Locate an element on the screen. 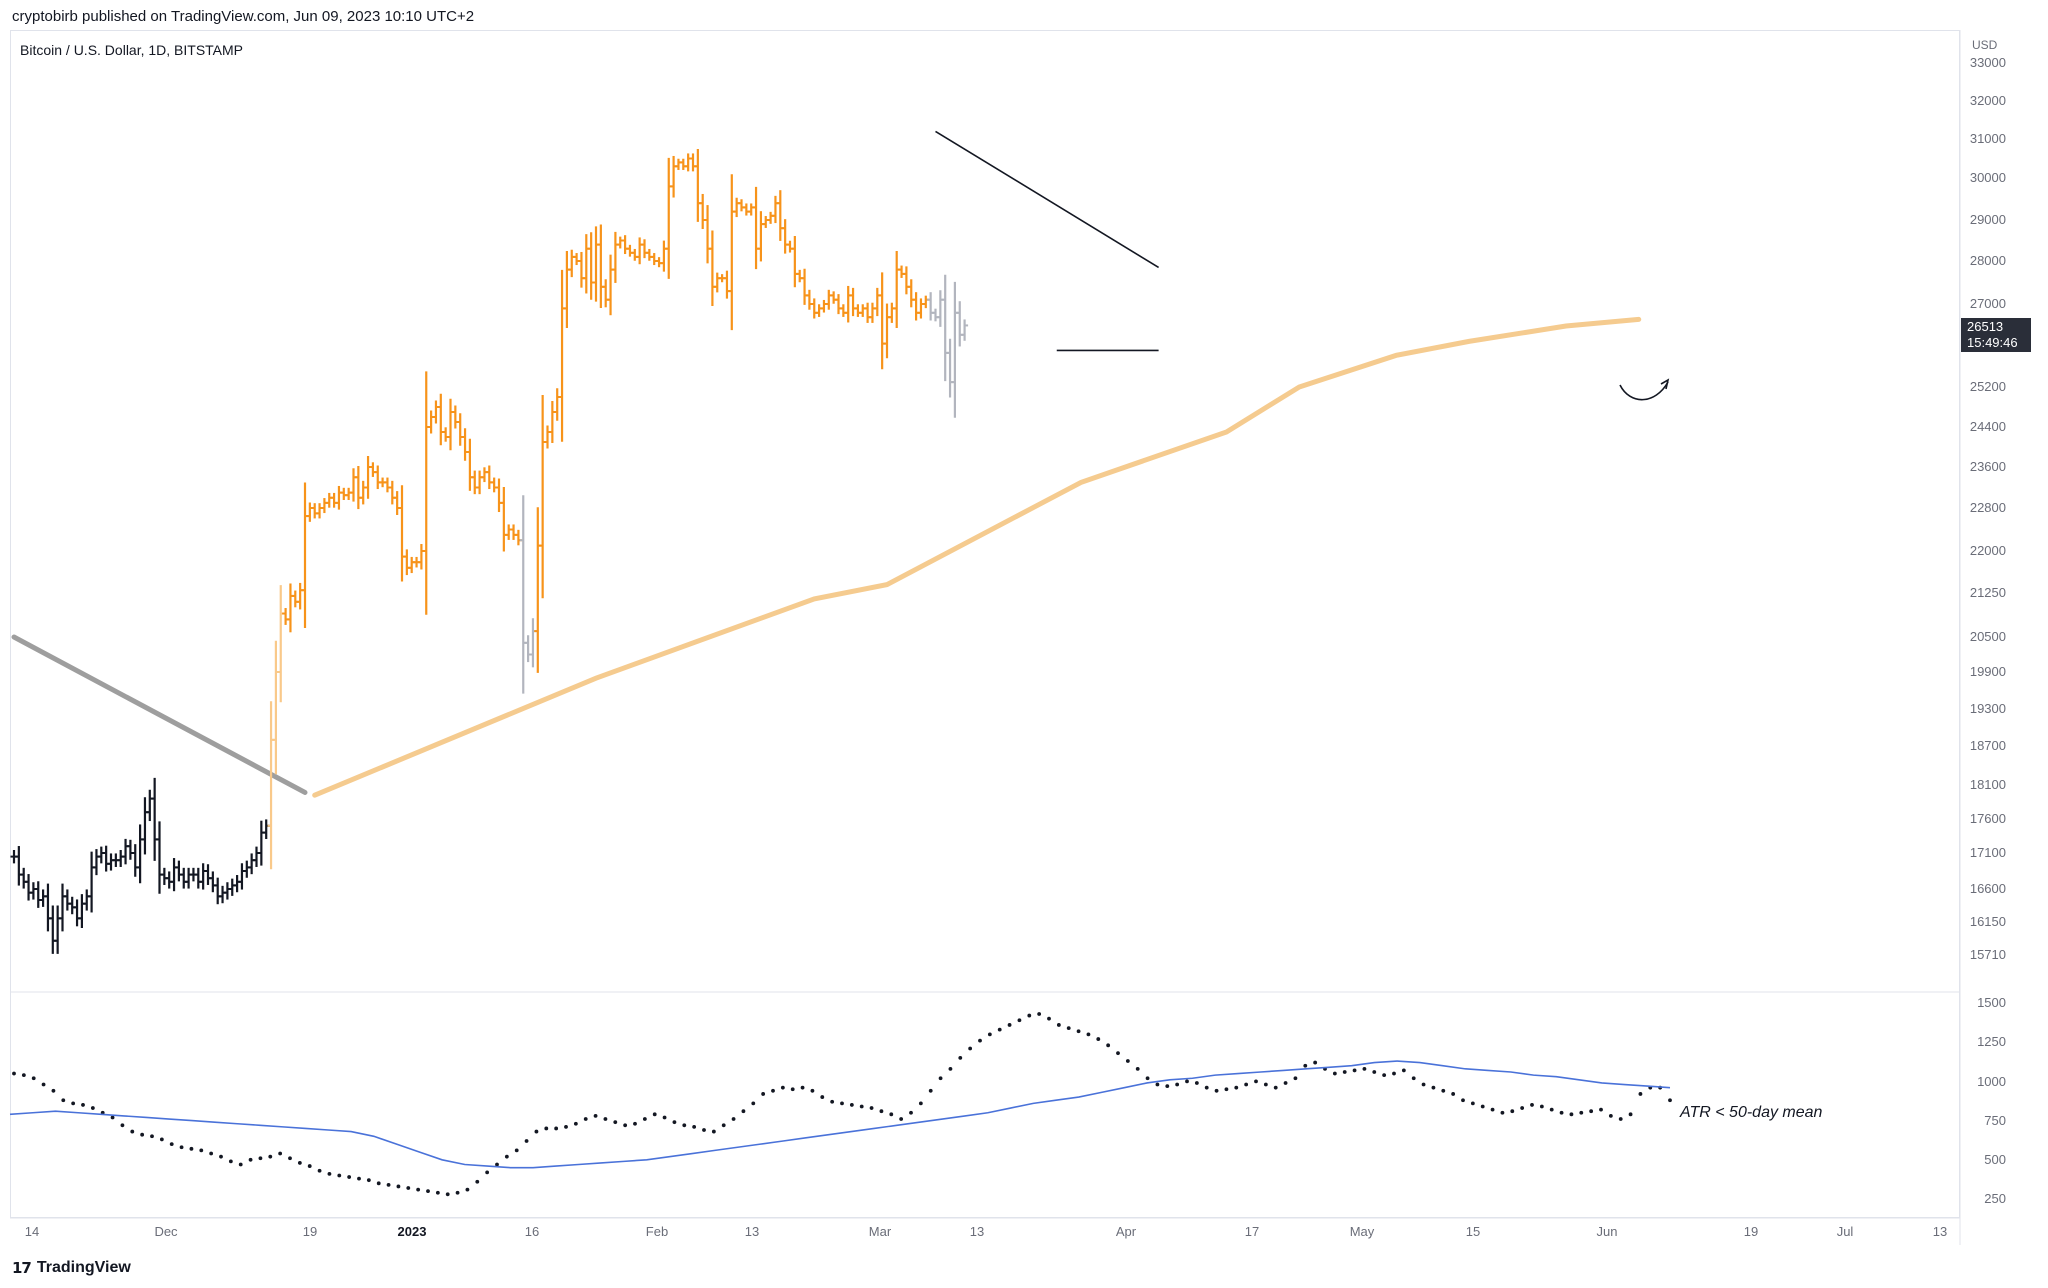  curved-arrow-head is located at coordinates (1665, 384).